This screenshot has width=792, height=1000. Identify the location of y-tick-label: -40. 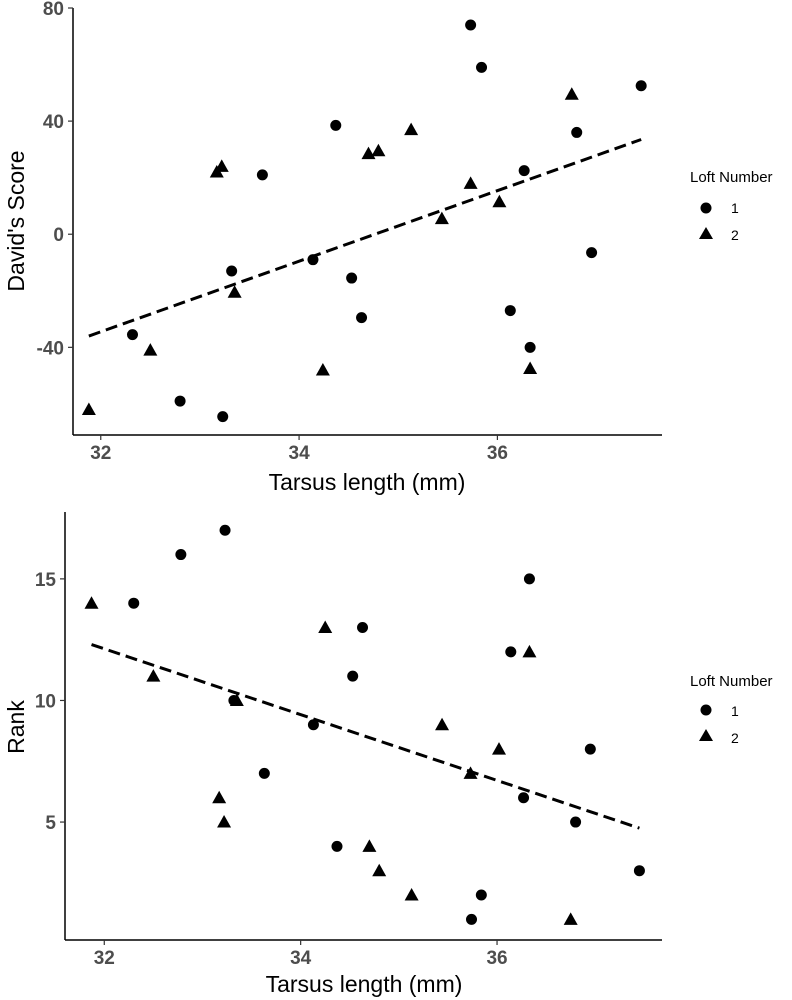
(50, 348).